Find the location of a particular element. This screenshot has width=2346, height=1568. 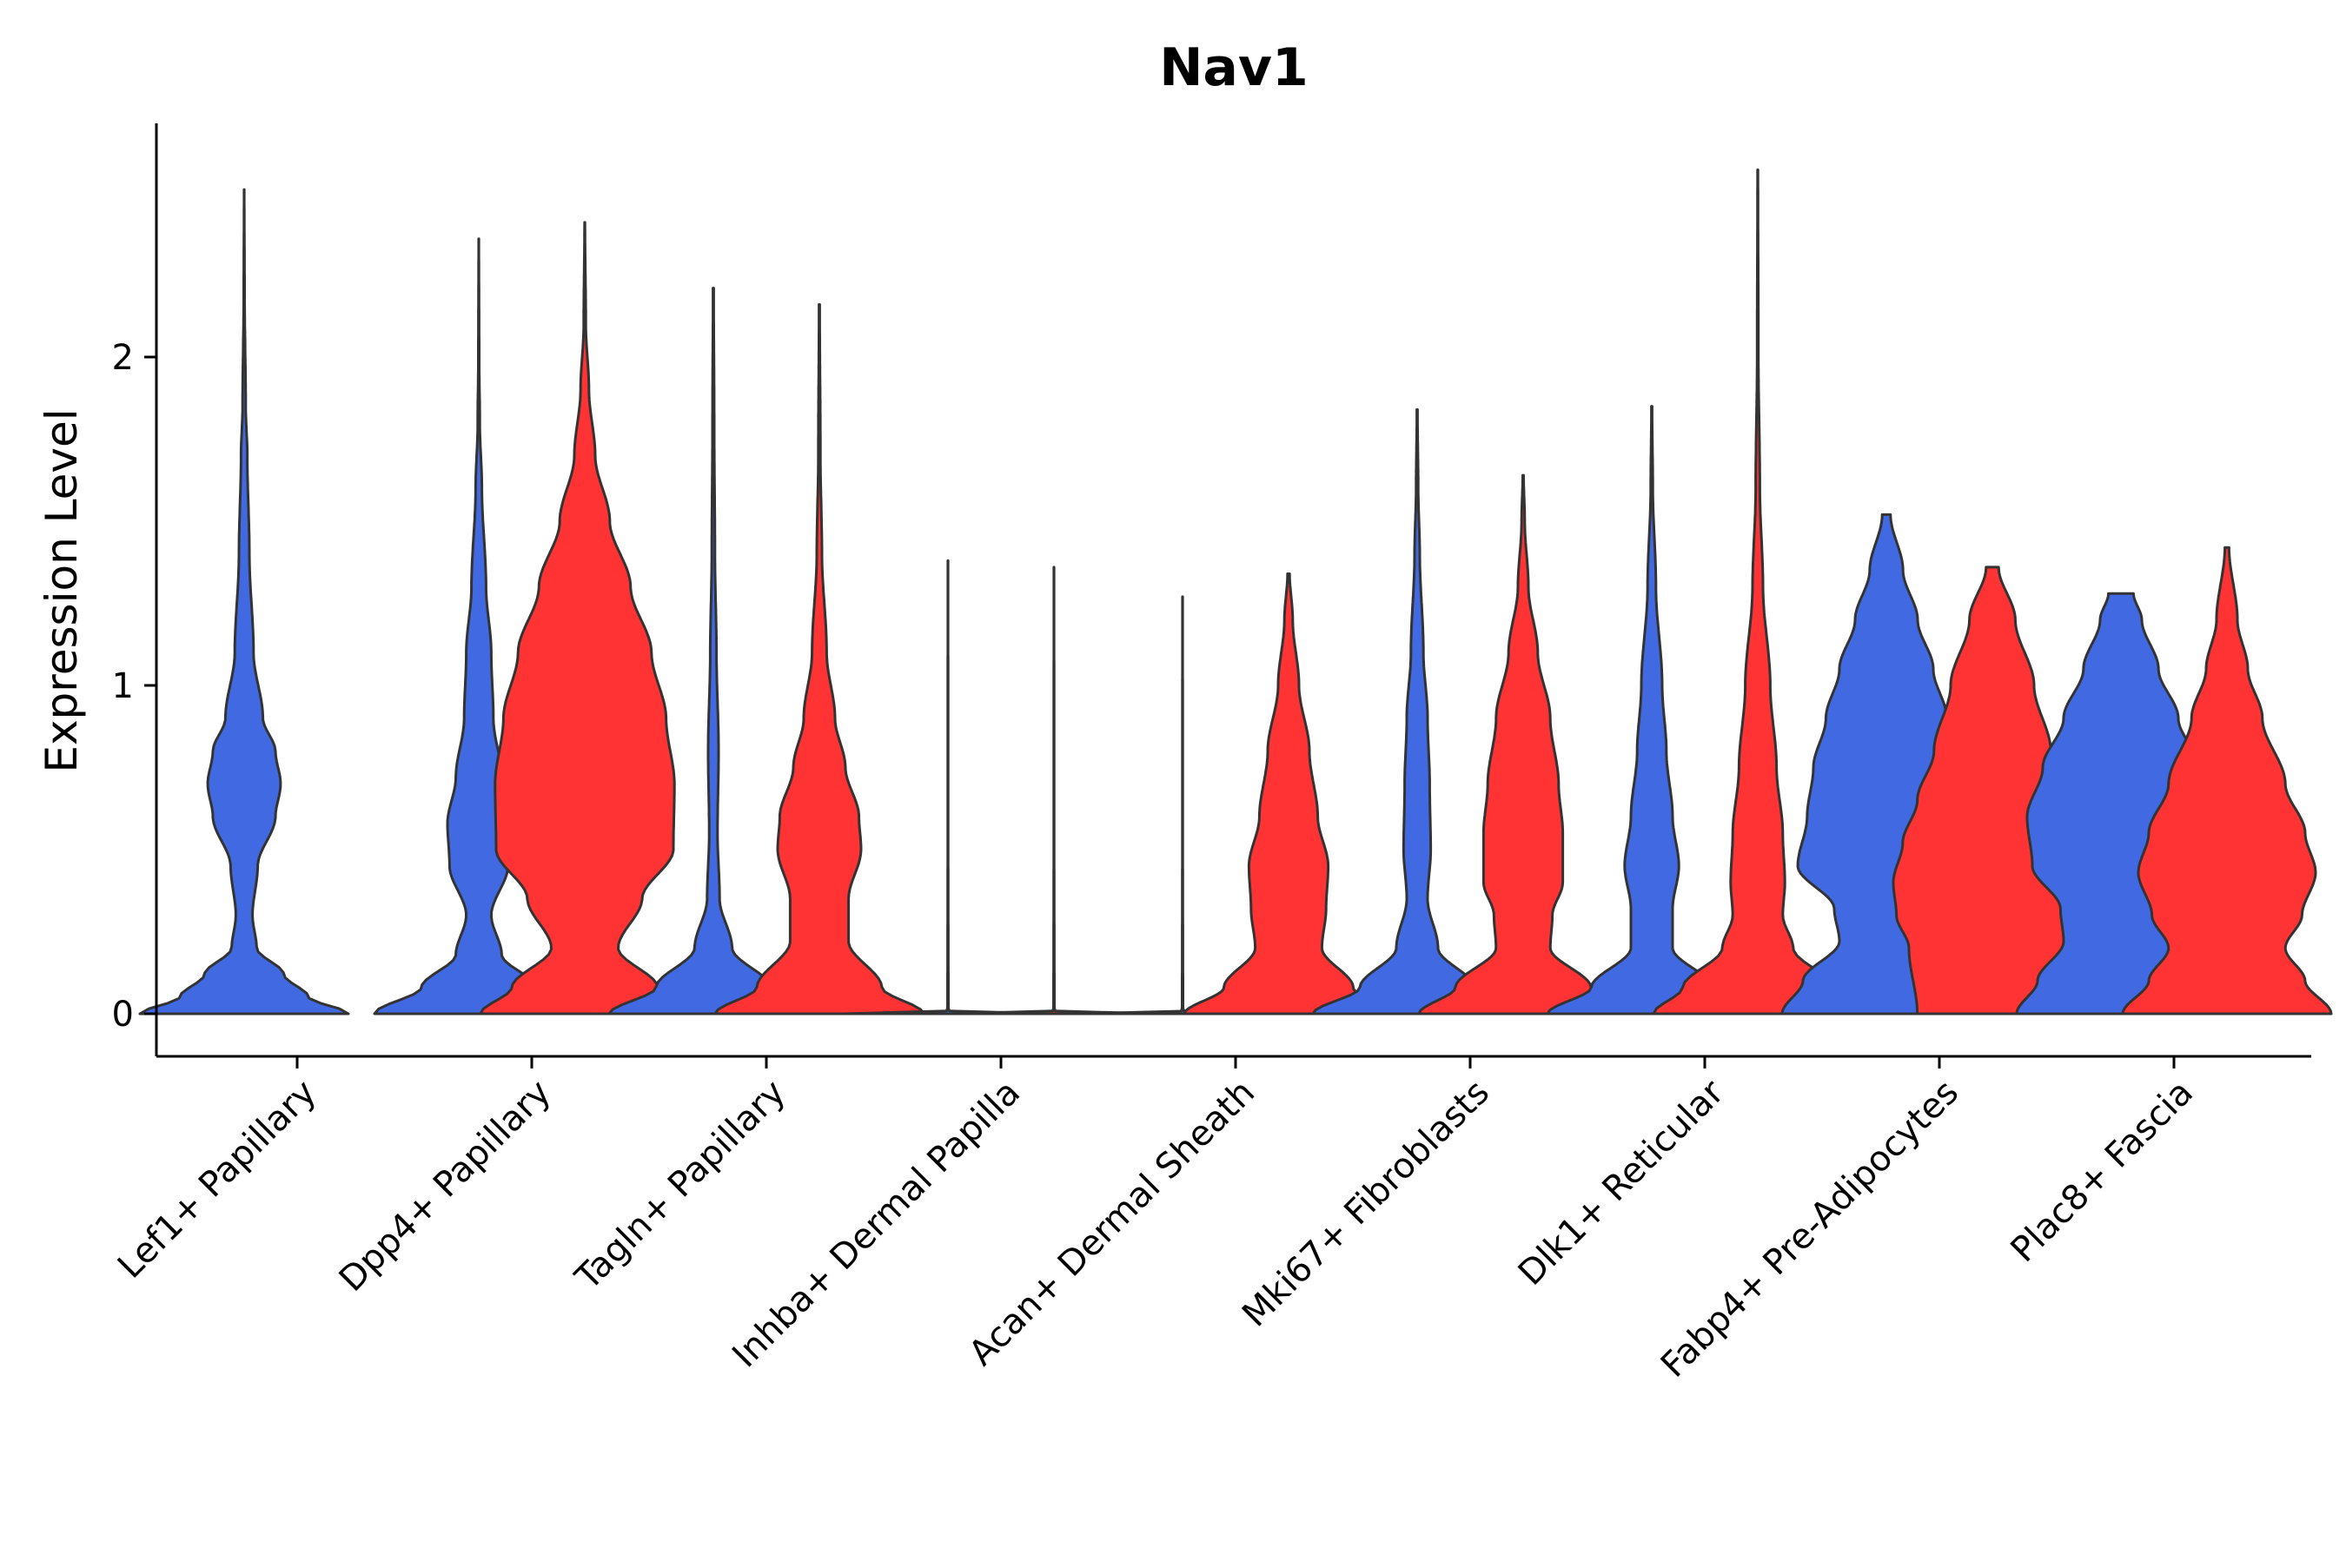

y-axis-title: Expression Level is located at coordinates (62, 590).